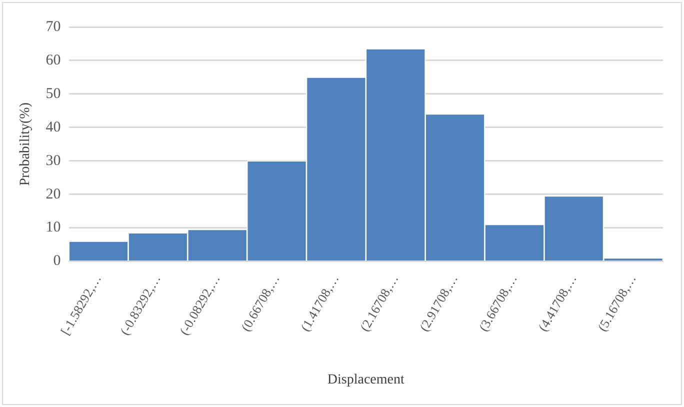  I want to click on y-tick-label: 70, so click(53, 26).